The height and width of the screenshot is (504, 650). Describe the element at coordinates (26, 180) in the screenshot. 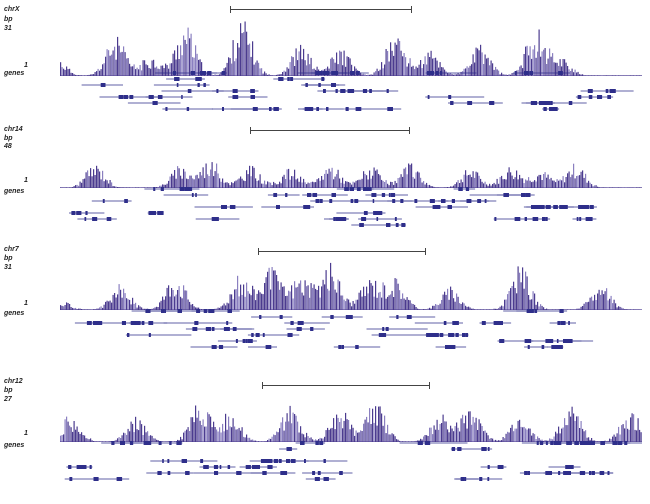

I see `peak-level-label: 1` at that location.